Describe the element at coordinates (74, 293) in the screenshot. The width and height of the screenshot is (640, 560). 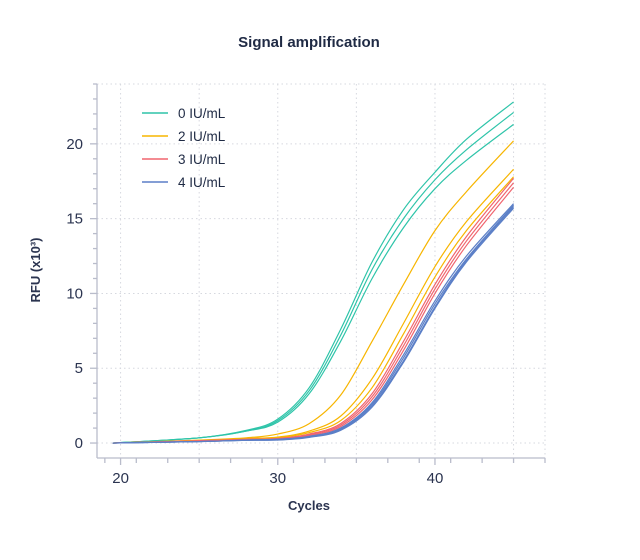
I see `y-tick-label: 10` at that location.